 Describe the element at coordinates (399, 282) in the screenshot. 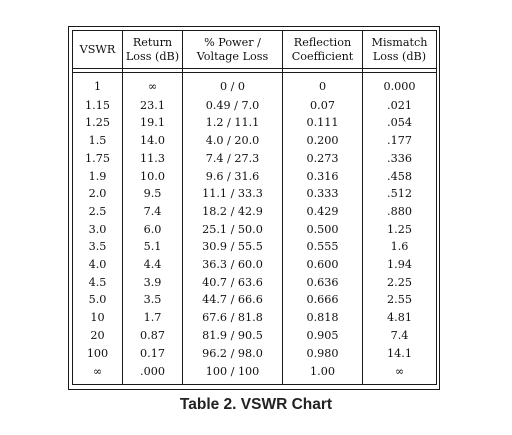

I see `table-cell-mismatch-loss: 2.25` at that location.